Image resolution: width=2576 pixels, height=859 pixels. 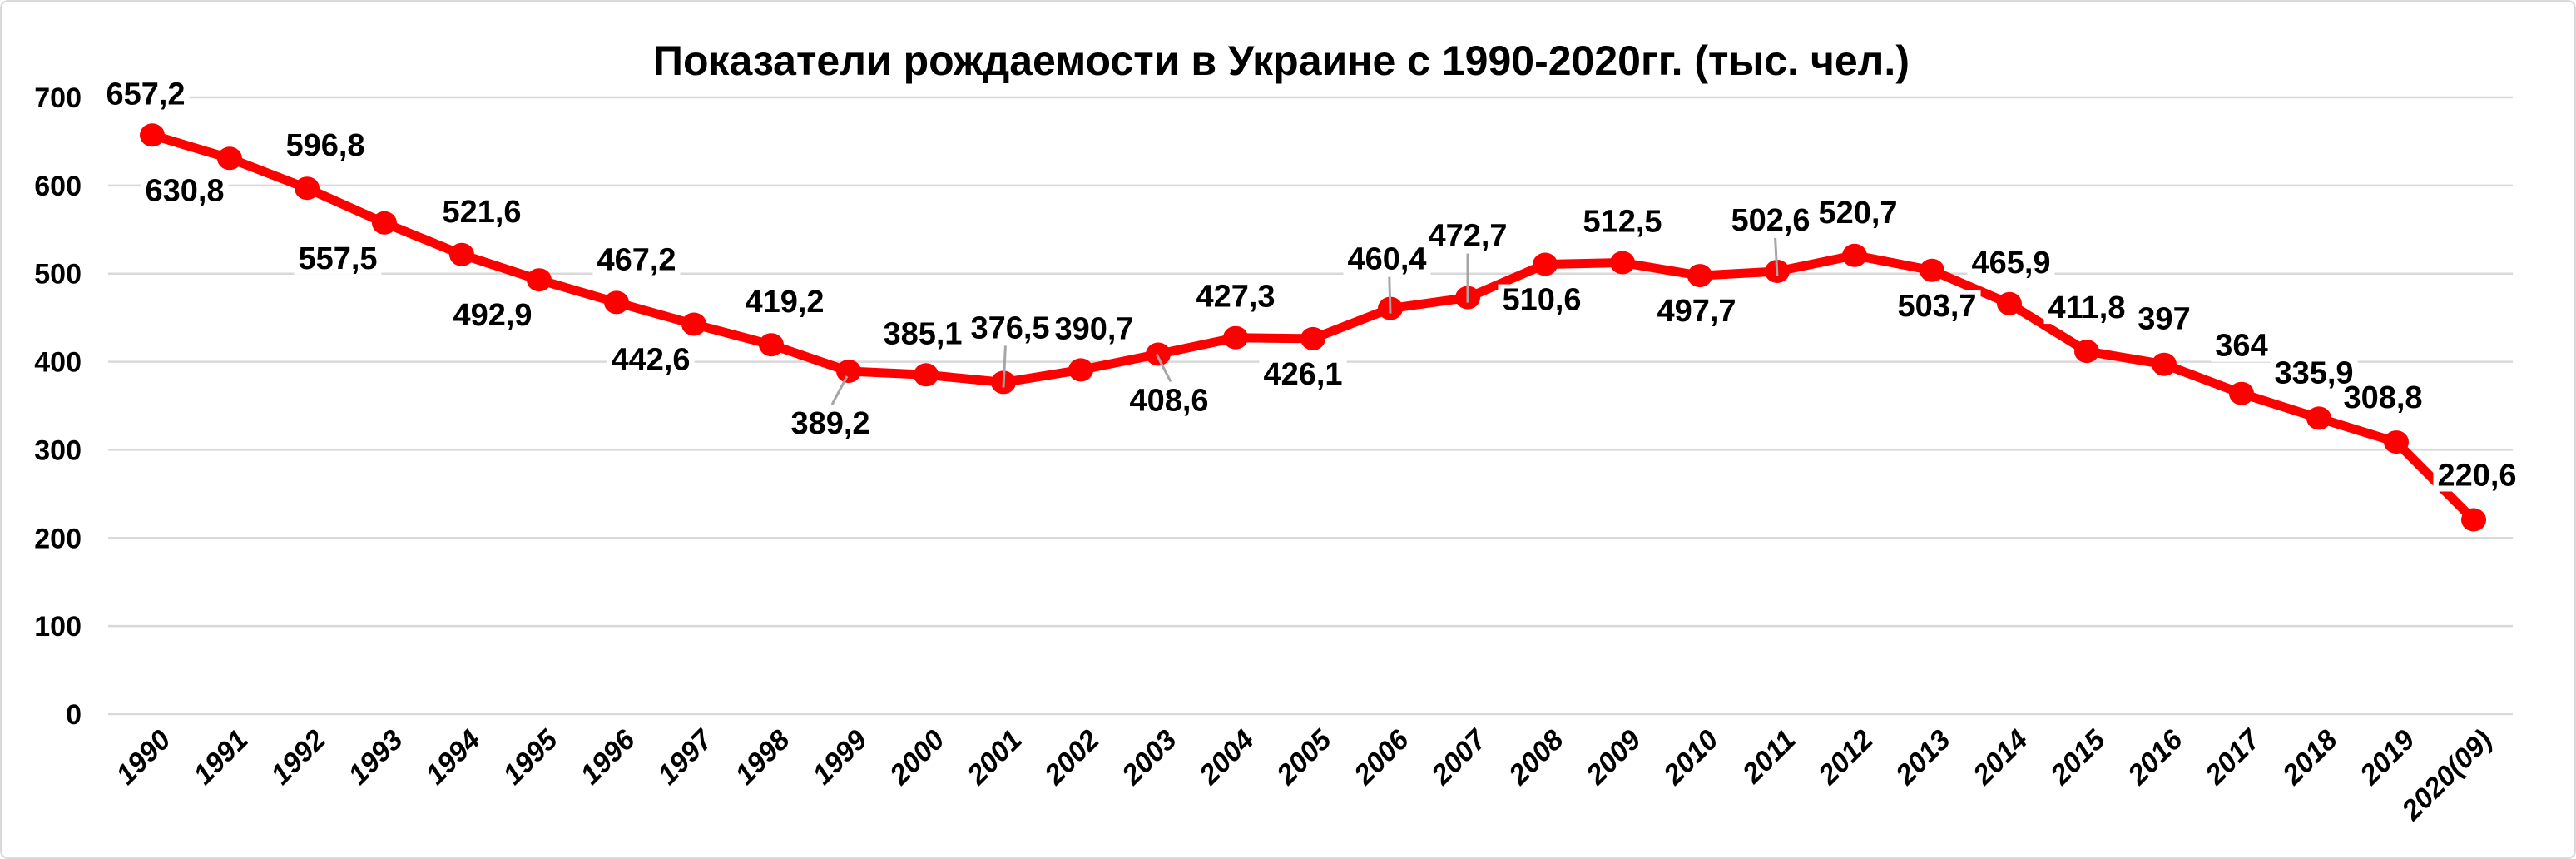 What do you see at coordinates (1691, 758) in the screenshot?
I see `x-tick-2010: 2010` at bounding box center [1691, 758].